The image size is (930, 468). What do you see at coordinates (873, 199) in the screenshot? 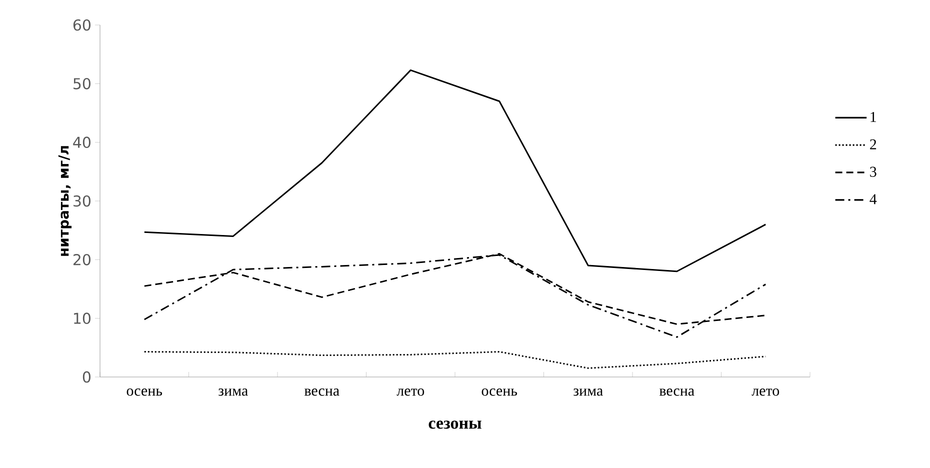
I see `legend-label: 4` at bounding box center [873, 199].